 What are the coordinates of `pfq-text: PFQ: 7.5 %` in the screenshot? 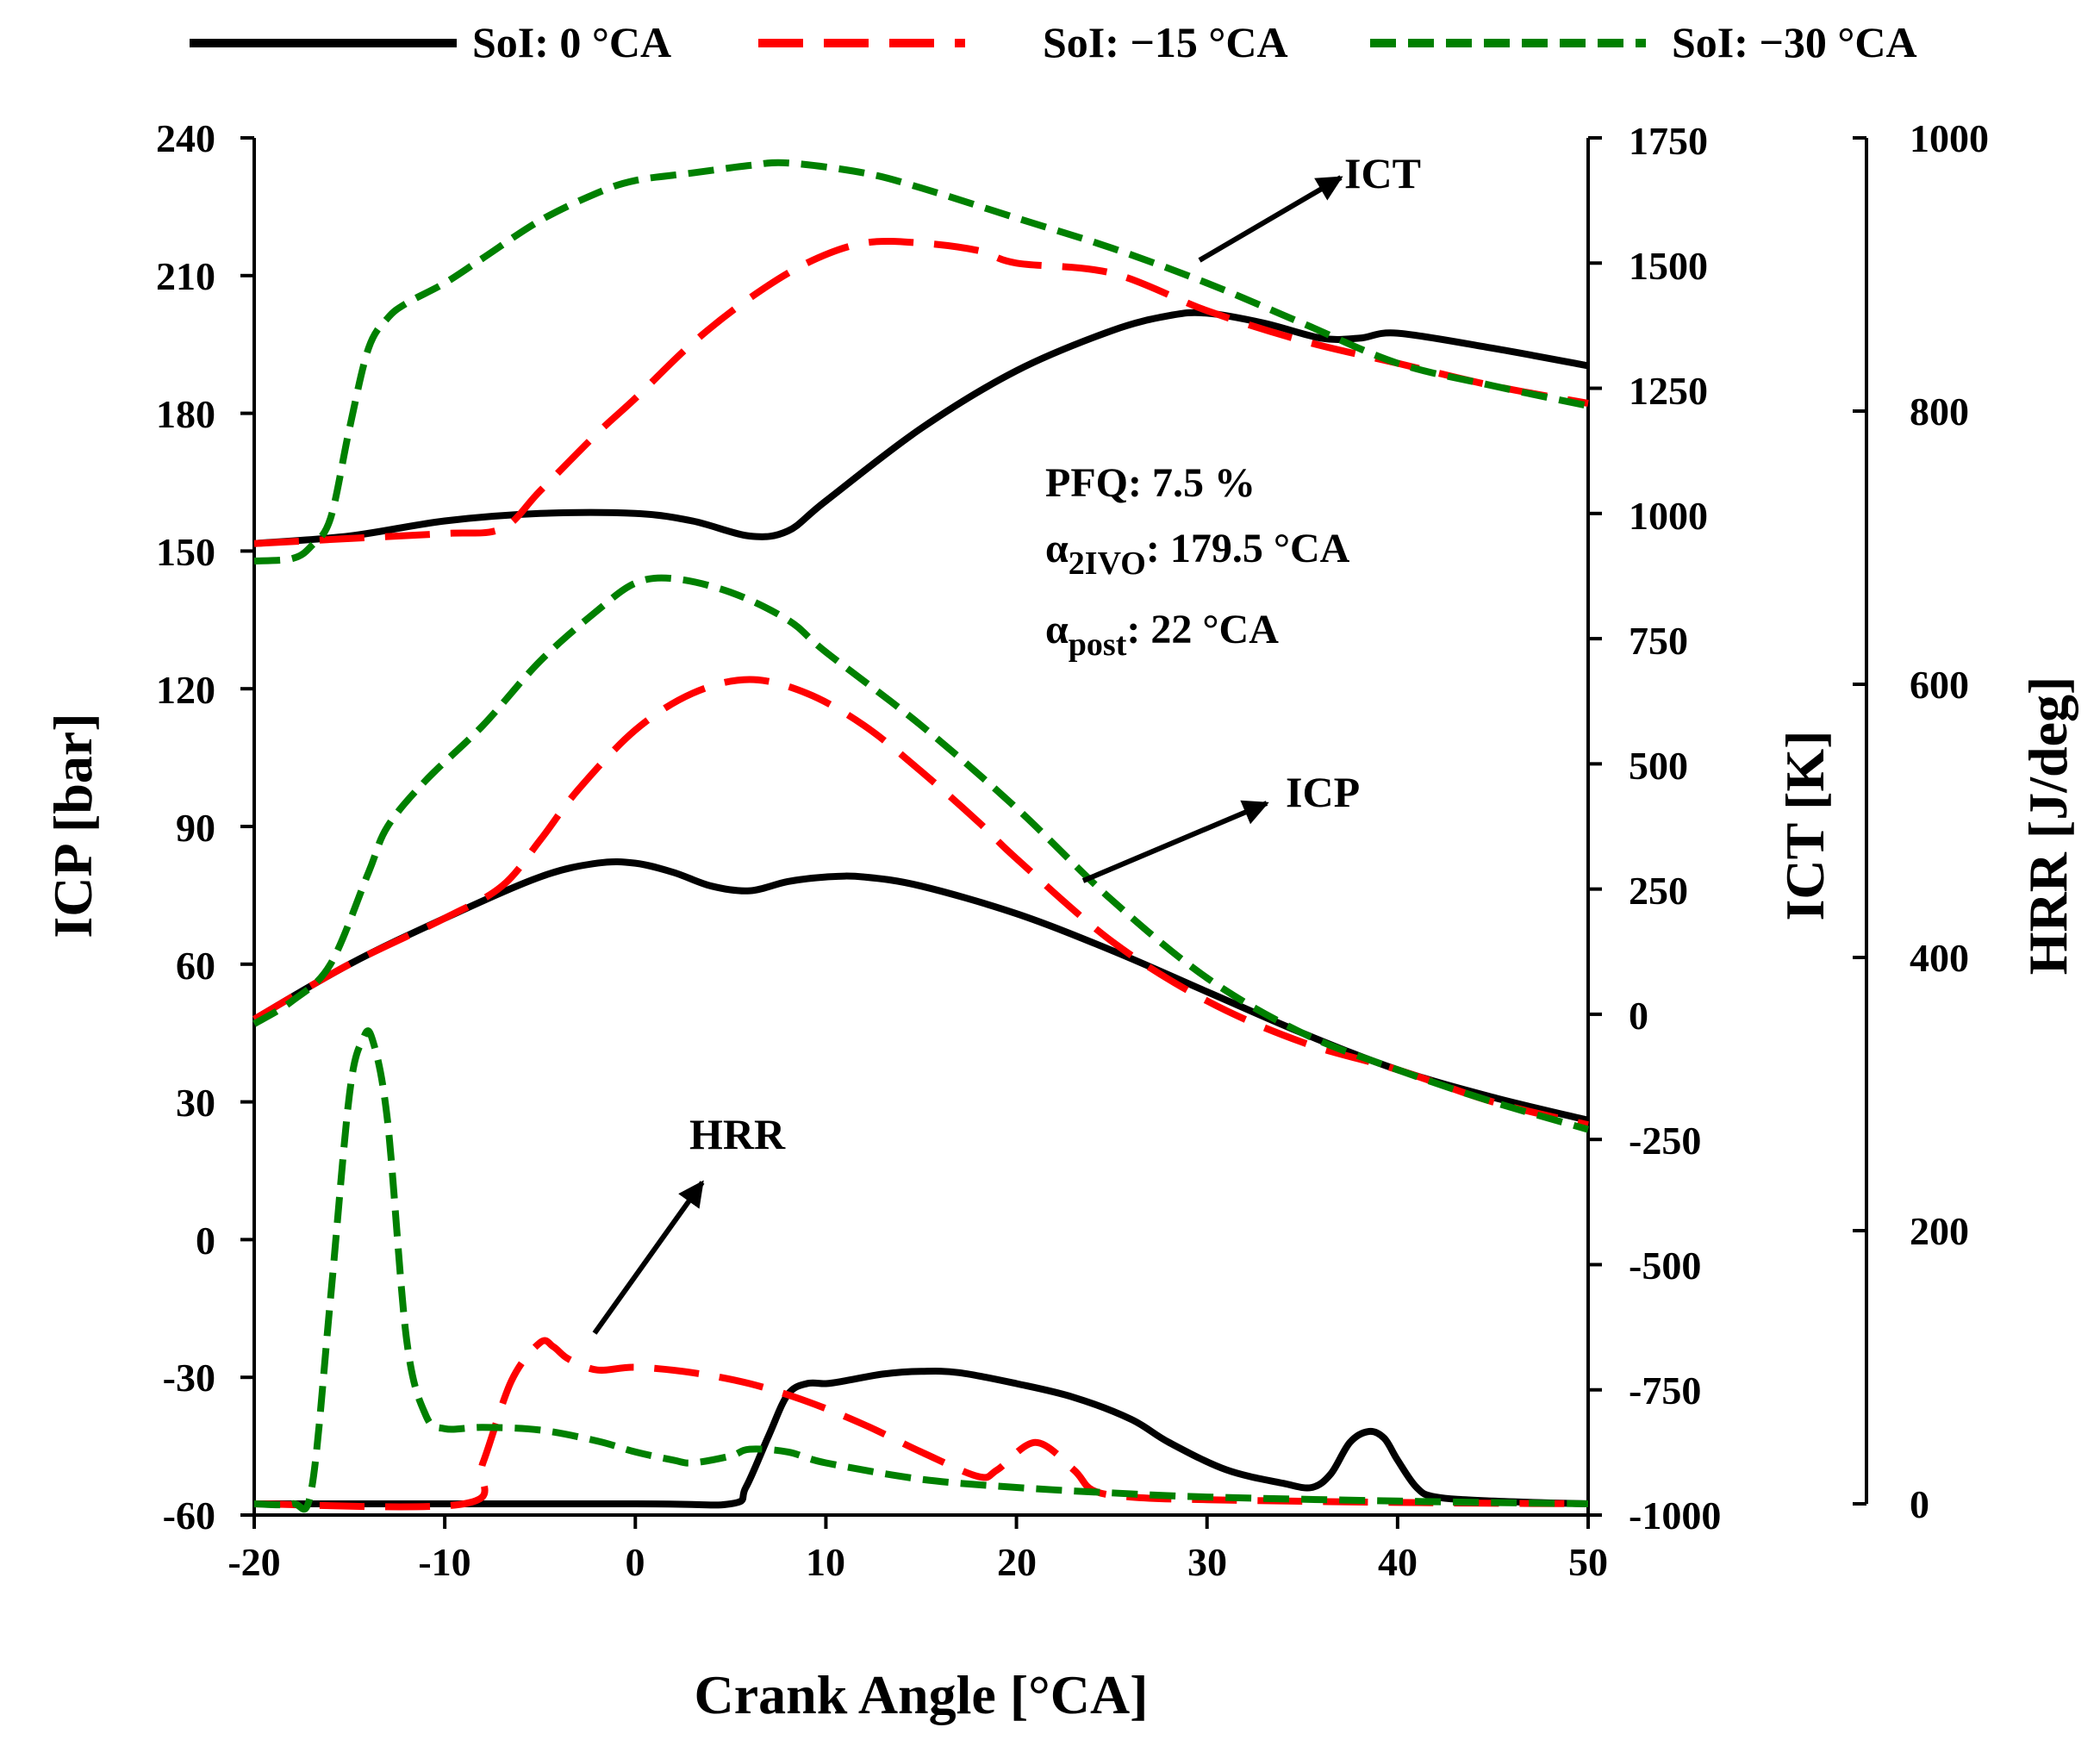 It's located at (1150, 483).